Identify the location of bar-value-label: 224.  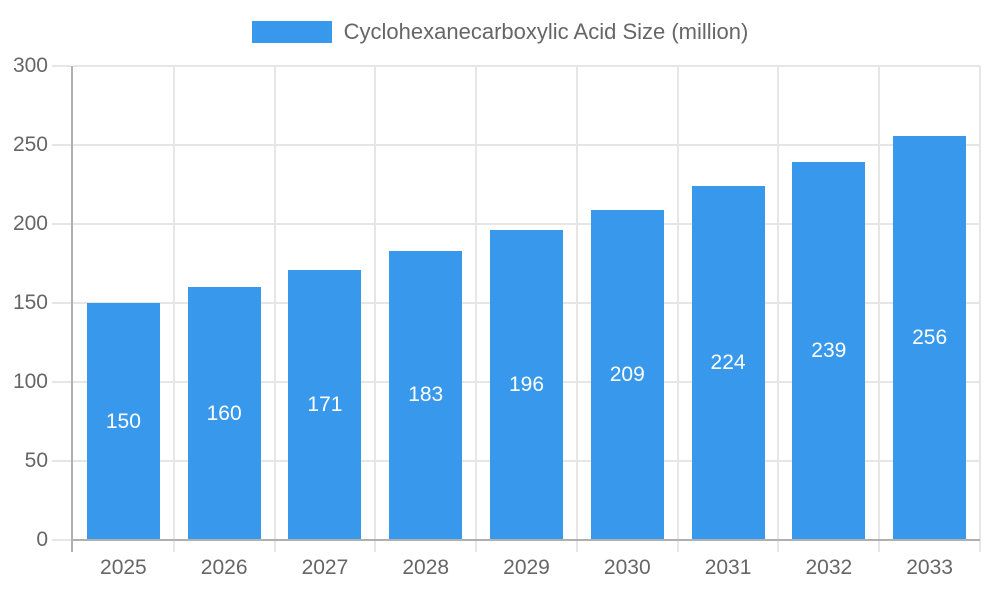
(728, 363).